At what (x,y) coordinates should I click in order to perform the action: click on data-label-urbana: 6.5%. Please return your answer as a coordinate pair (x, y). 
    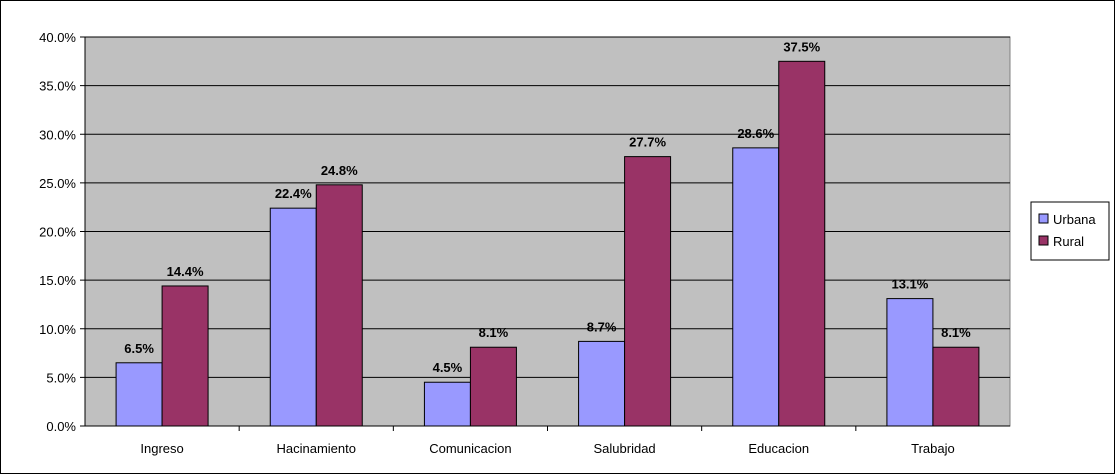
    Looking at the image, I should click on (139, 348).